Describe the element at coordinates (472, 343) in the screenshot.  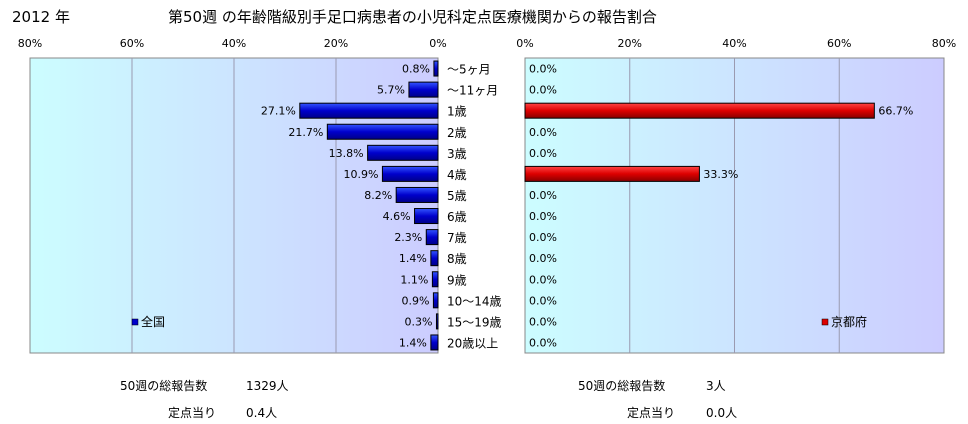
I see `category-label: 20歳以上` at that location.